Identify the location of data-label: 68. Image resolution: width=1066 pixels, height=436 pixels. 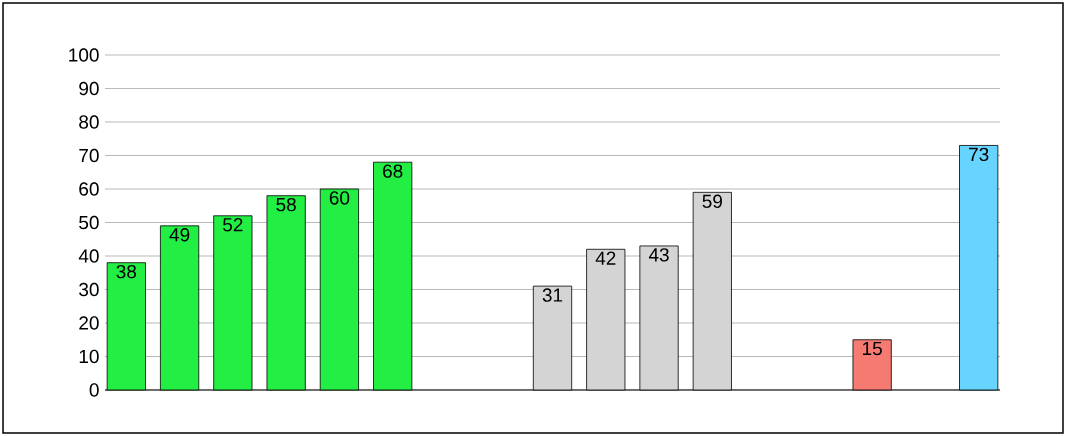
(393, 171).